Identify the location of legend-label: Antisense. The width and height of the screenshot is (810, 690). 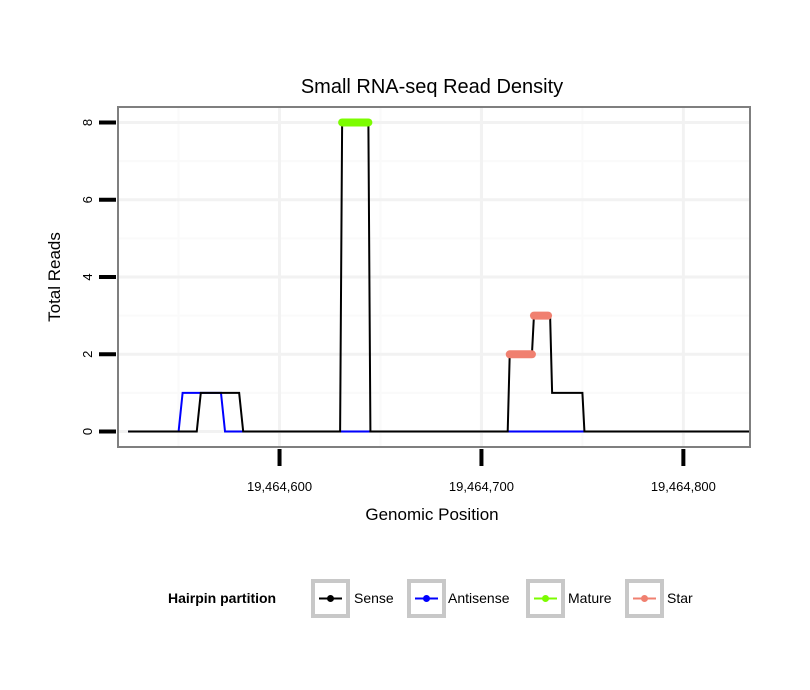
(479, 598).